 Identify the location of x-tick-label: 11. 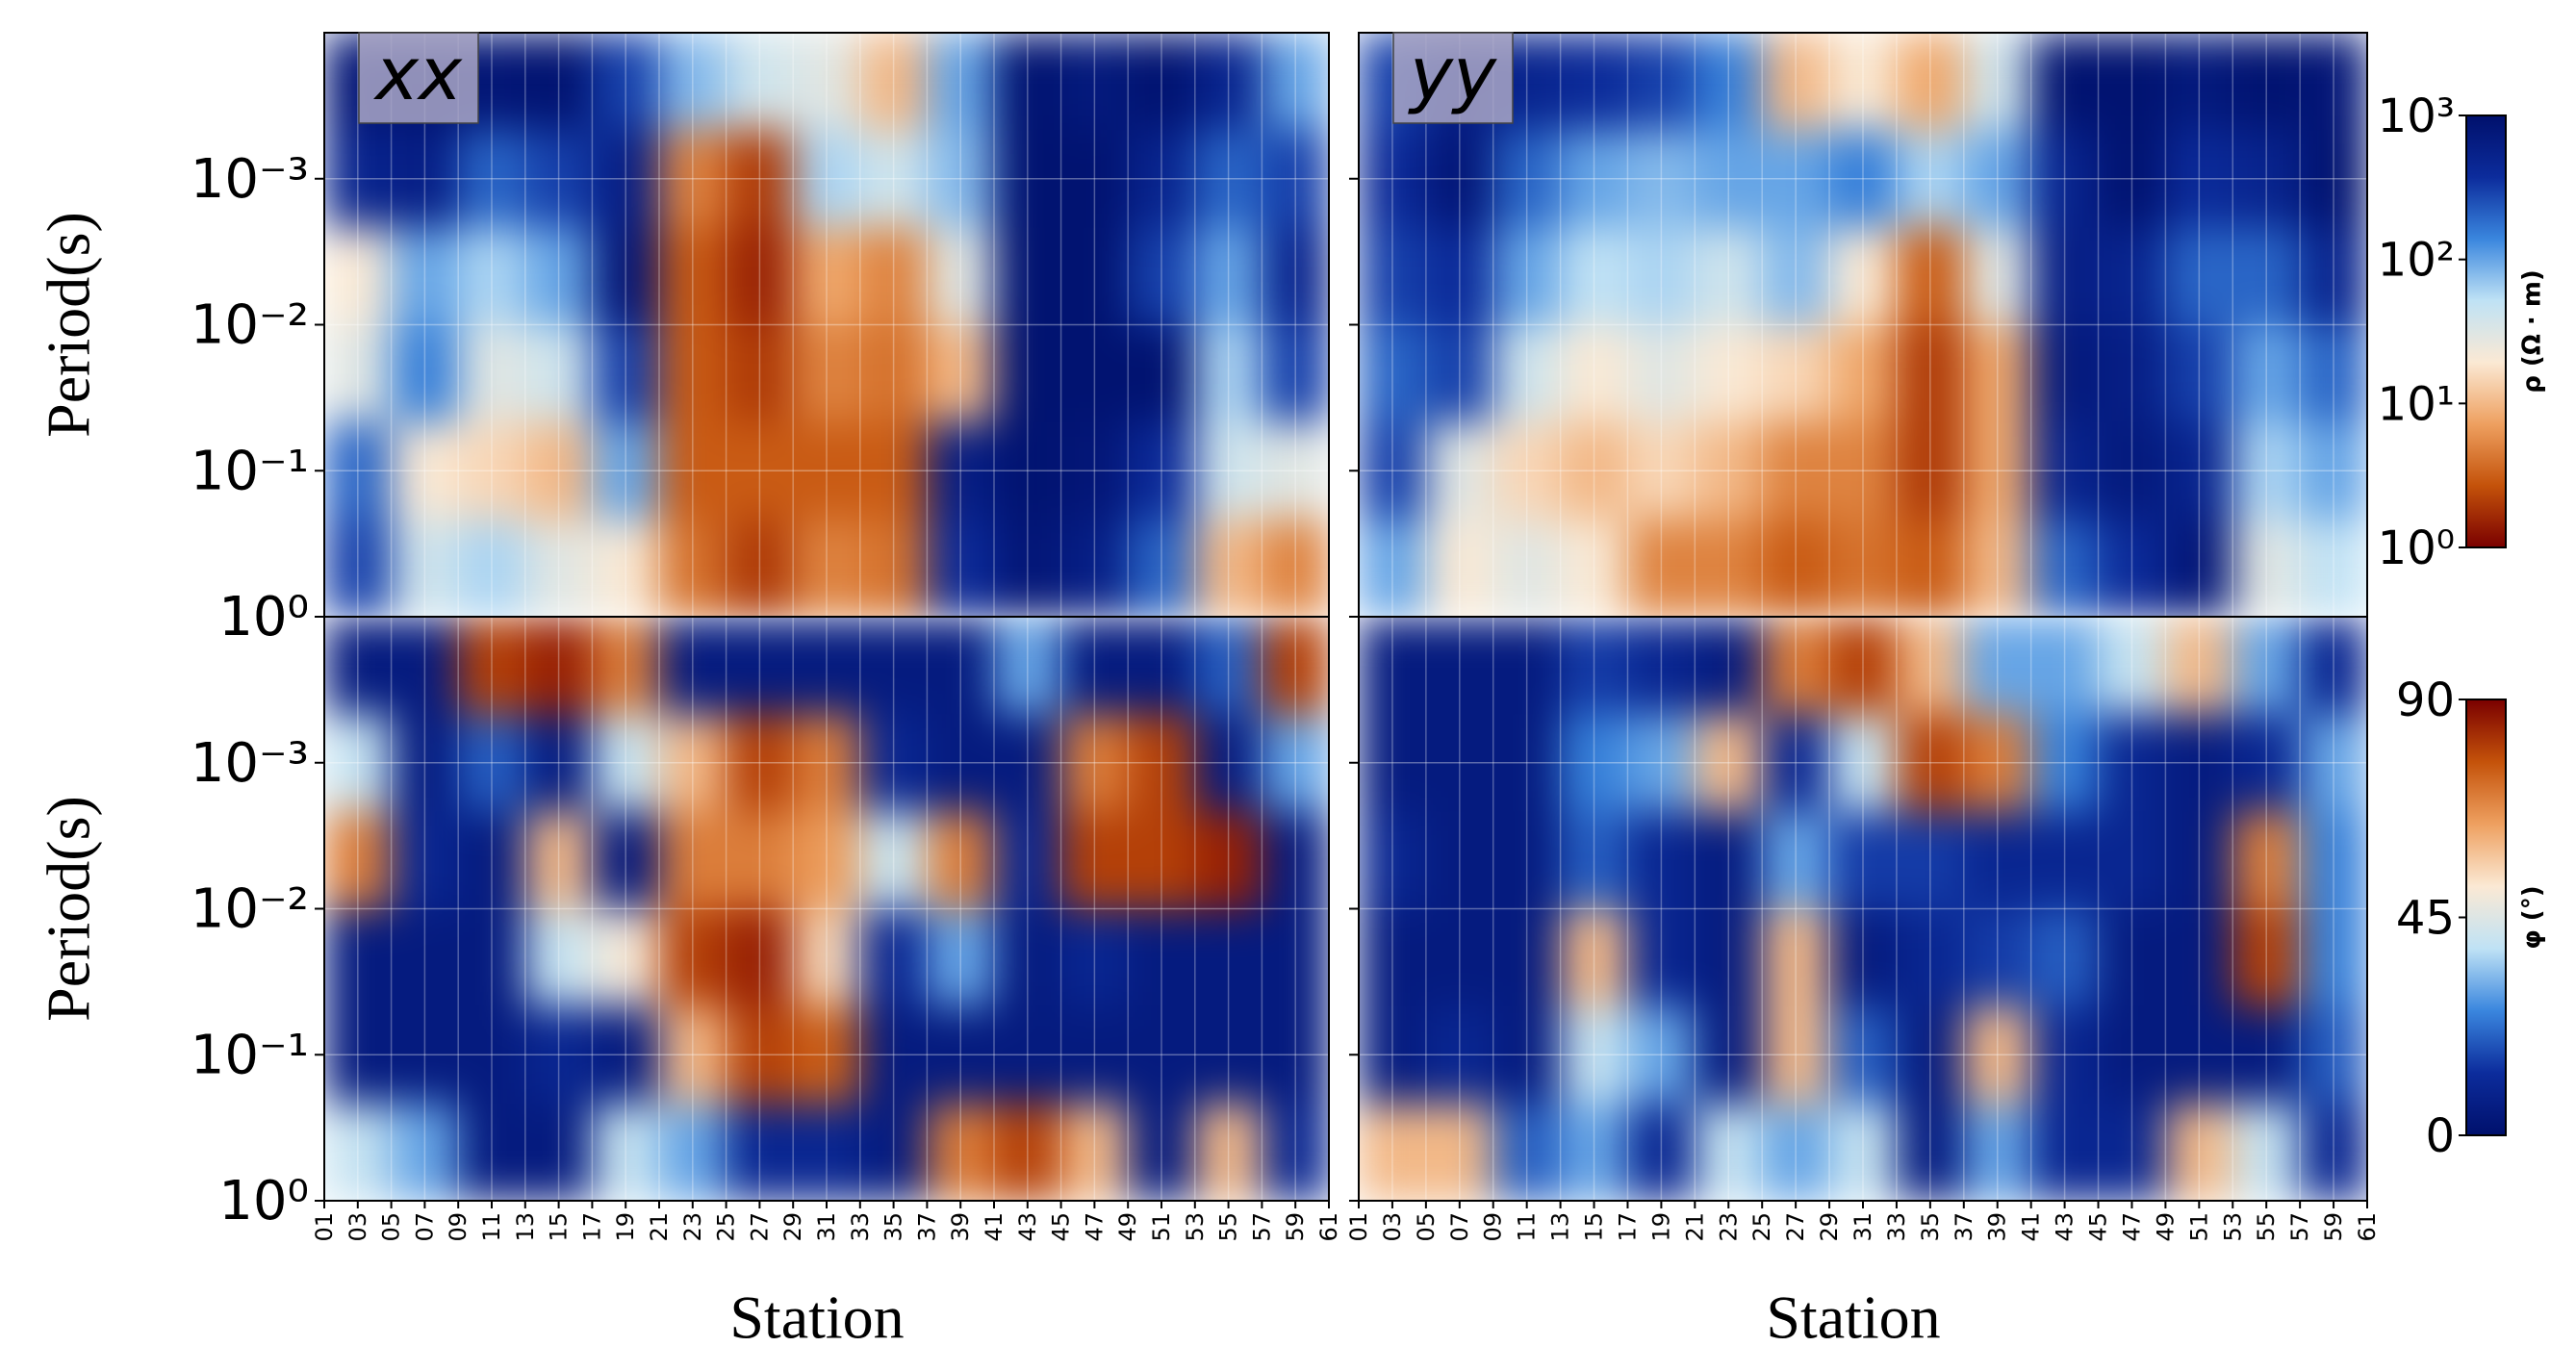
(1527, 1227).